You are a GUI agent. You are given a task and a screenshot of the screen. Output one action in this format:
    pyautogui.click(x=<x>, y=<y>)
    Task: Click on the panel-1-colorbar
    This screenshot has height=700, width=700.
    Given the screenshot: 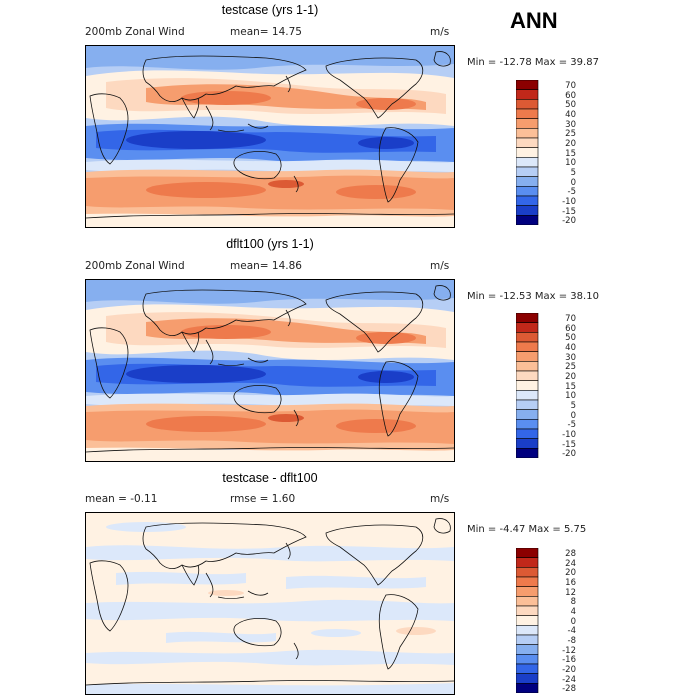 What is the action you would take?
    pyautogui.click(x=527, y=152)
    